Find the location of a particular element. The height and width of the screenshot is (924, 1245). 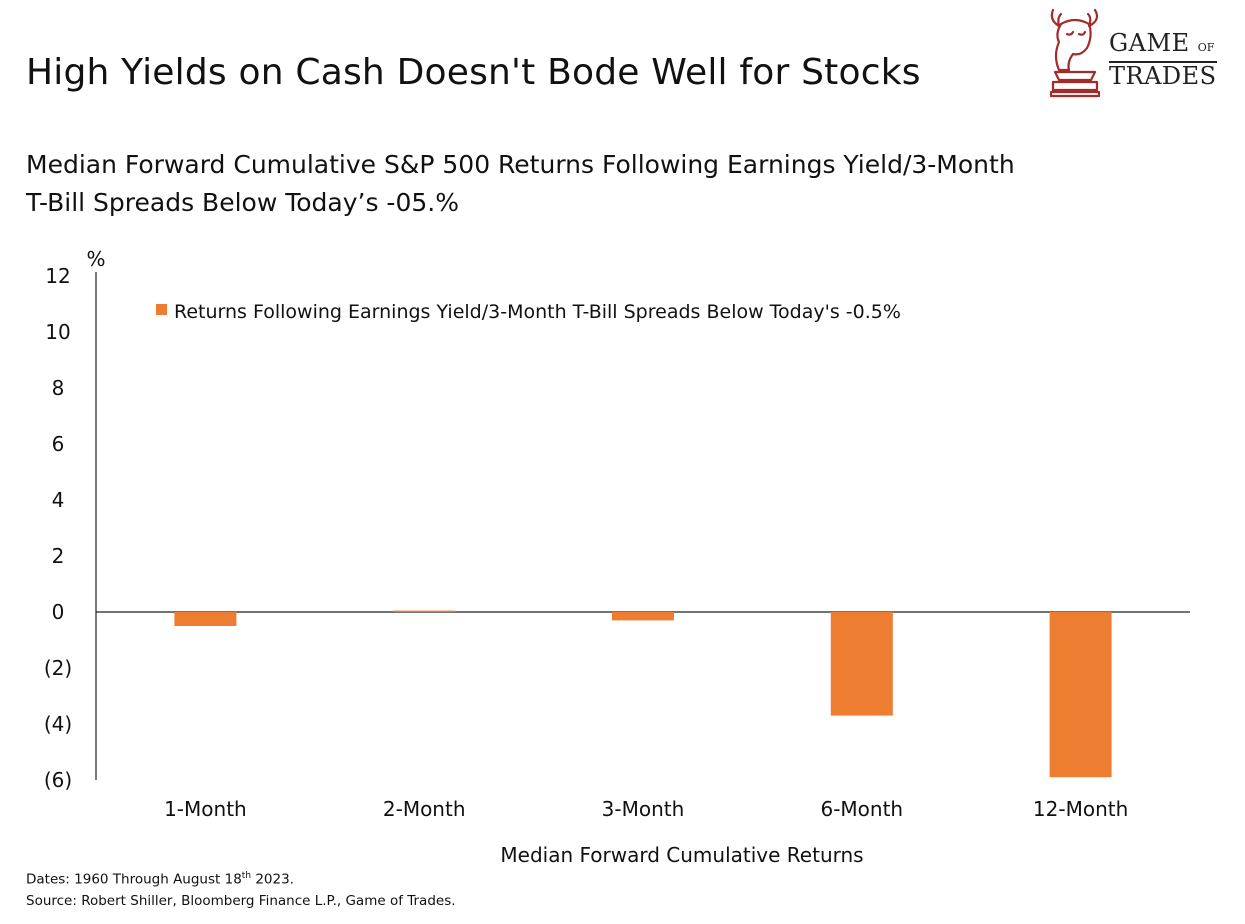

footnote-dates-prefix: Dates: 1960 Through August 18 is located at coordinates (134, 879).